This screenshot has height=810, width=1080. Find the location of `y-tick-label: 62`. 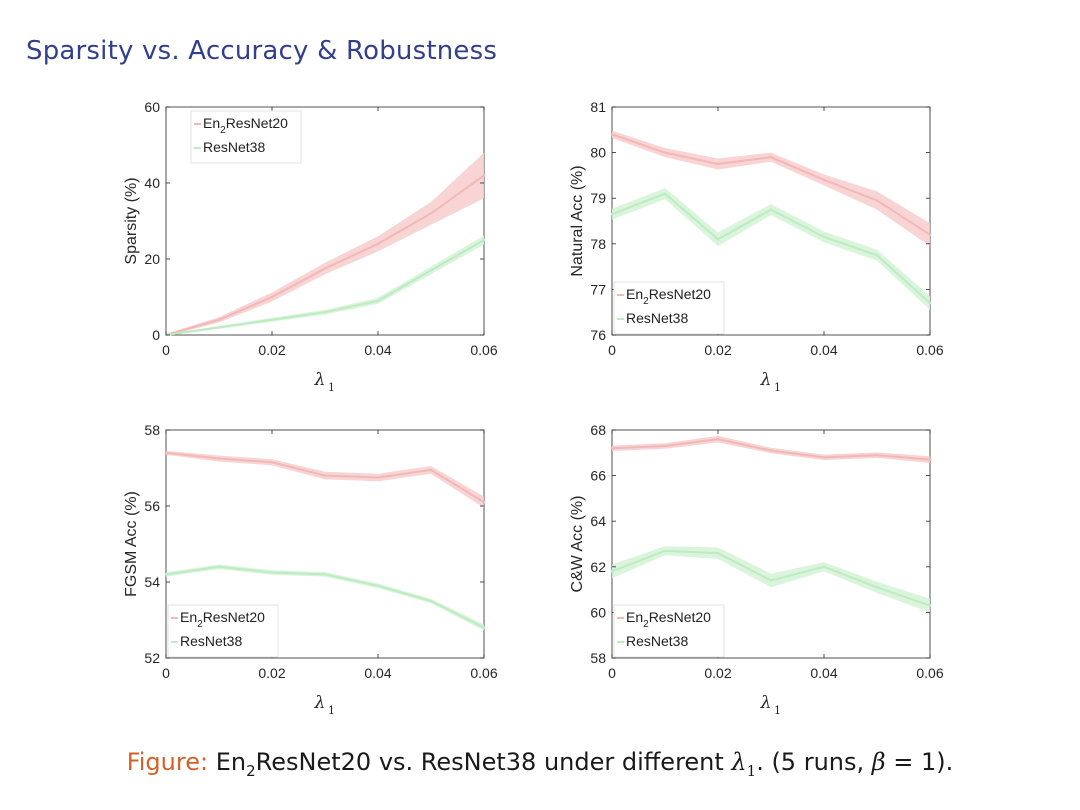

y-tick-label: 62 is located at coordinates (598, 567).